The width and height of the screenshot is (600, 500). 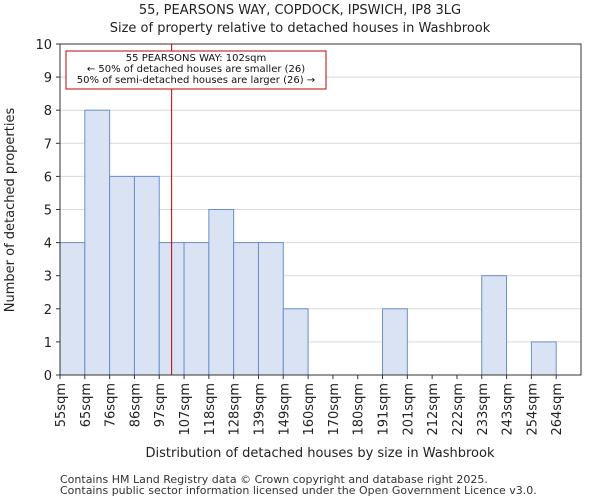 I want to click on y-tick-label: 1, so click(x=48, y=343).